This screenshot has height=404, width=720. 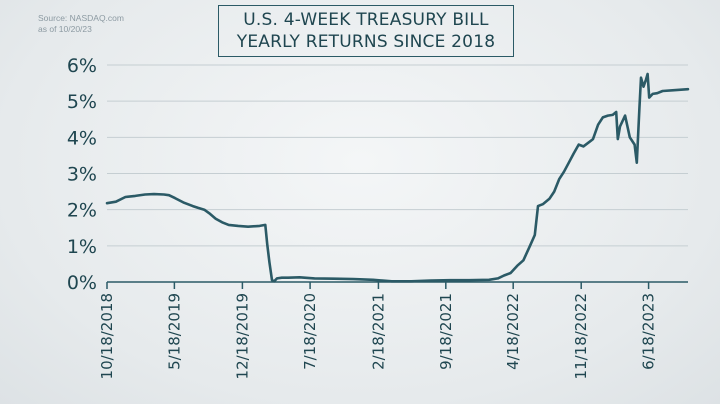 I want to click on y-tick-label: 0%, so click(x=82, y=283).